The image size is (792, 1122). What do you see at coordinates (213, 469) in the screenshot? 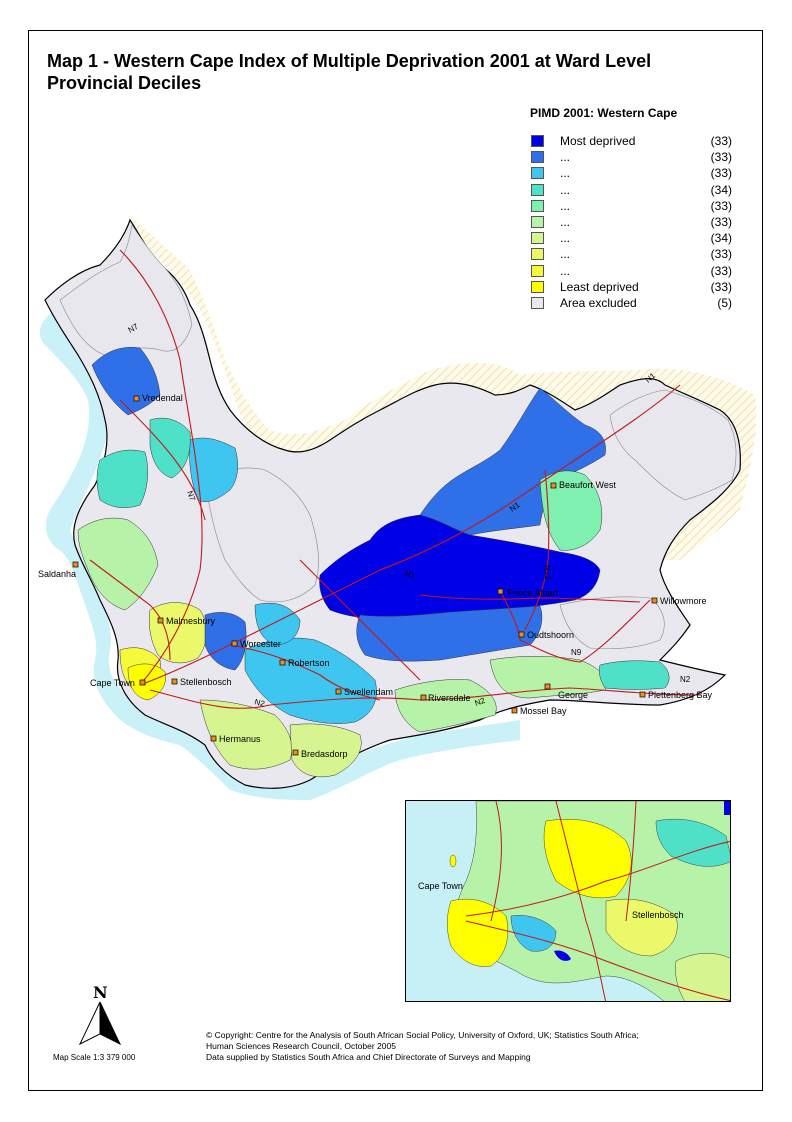
I see `zone-decile3-cederberg` at bounding box center [213, 469].